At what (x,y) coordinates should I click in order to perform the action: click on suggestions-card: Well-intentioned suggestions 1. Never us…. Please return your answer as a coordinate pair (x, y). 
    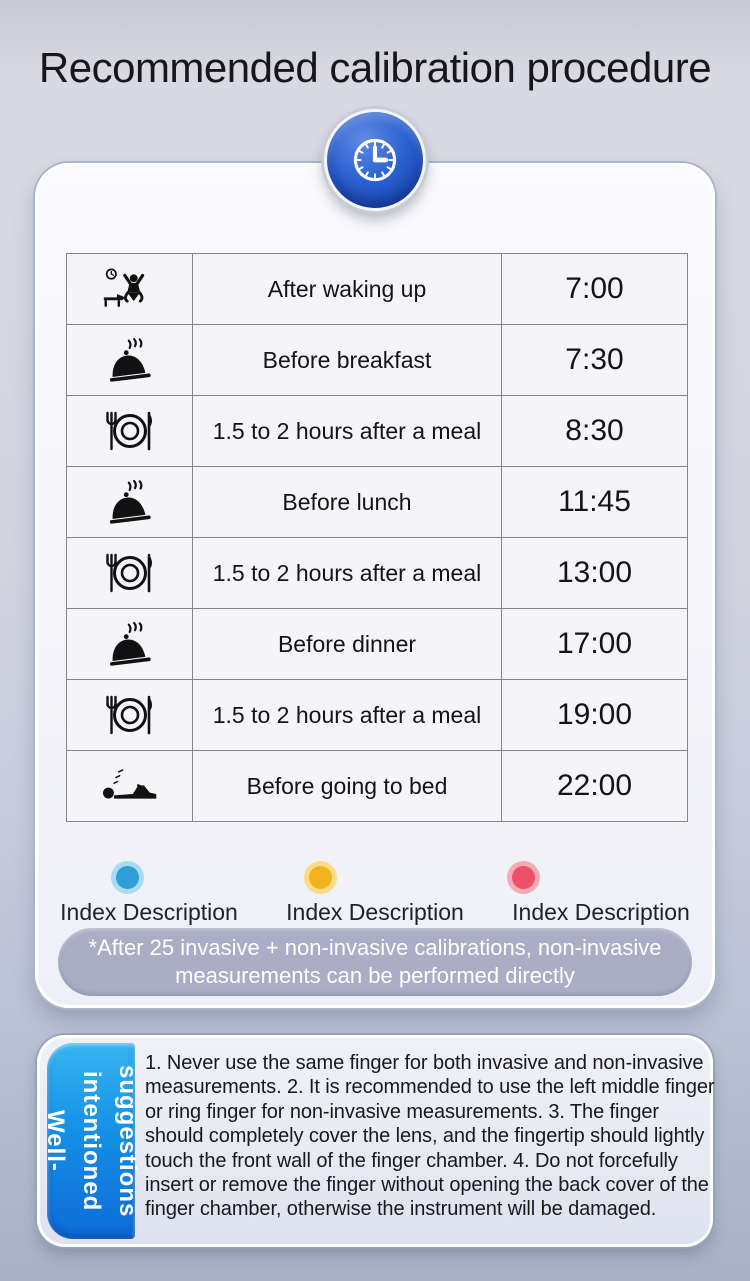
    Looking at the image, I should click on (376, 1141).